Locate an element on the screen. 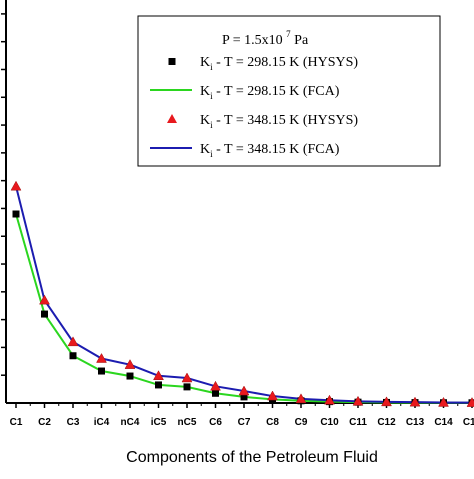  x-tick-label: C12 is located at coordinates (386, 422).